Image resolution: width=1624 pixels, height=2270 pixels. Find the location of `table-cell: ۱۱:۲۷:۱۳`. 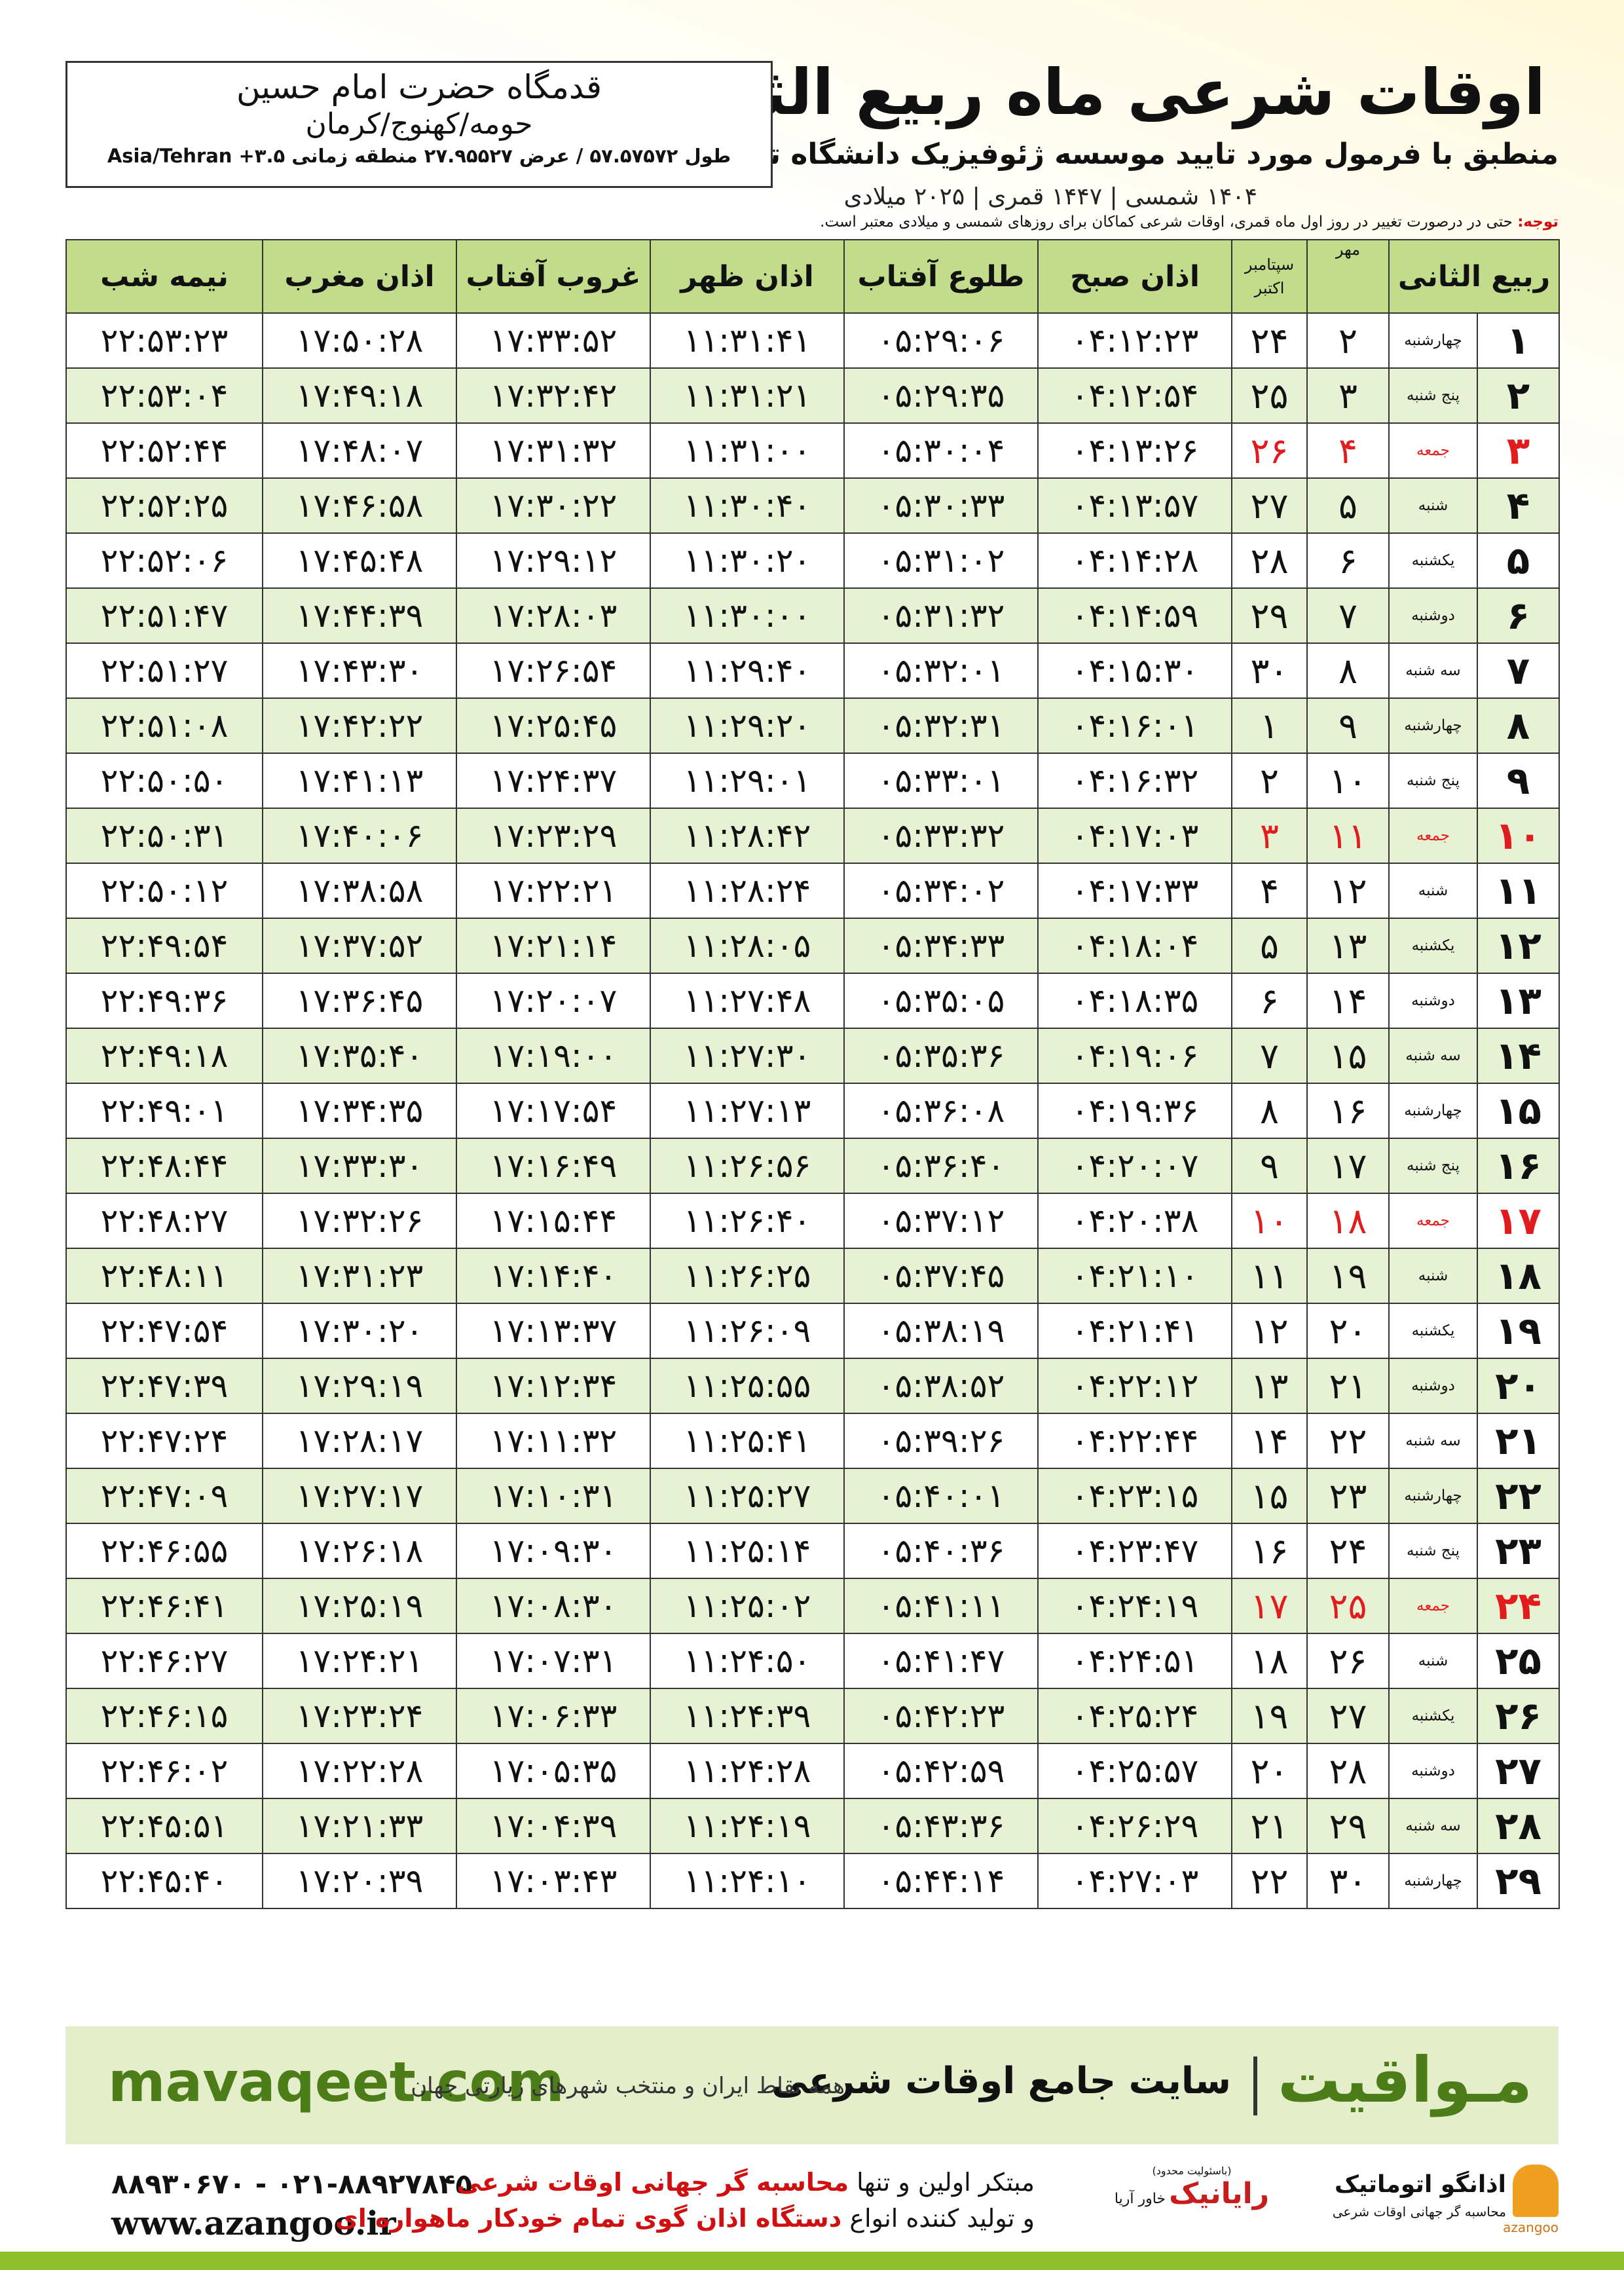

table-cell: ۱۱:۲۷:۱۳ is located at coordinates (747, 1111).